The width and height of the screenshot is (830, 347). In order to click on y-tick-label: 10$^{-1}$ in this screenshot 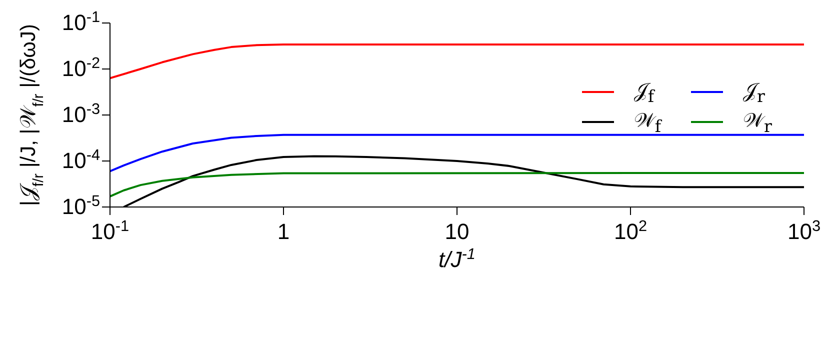, I will do `click(81, 21)`.